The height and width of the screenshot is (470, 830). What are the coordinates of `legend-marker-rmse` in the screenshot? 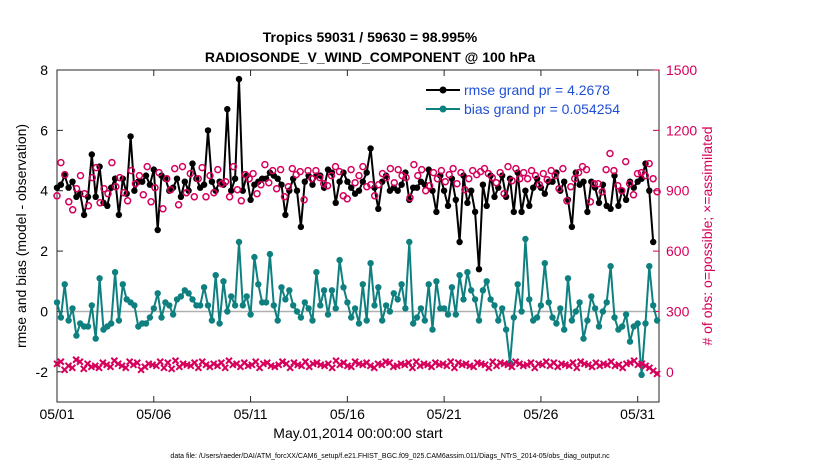 It's located at (443, 90).